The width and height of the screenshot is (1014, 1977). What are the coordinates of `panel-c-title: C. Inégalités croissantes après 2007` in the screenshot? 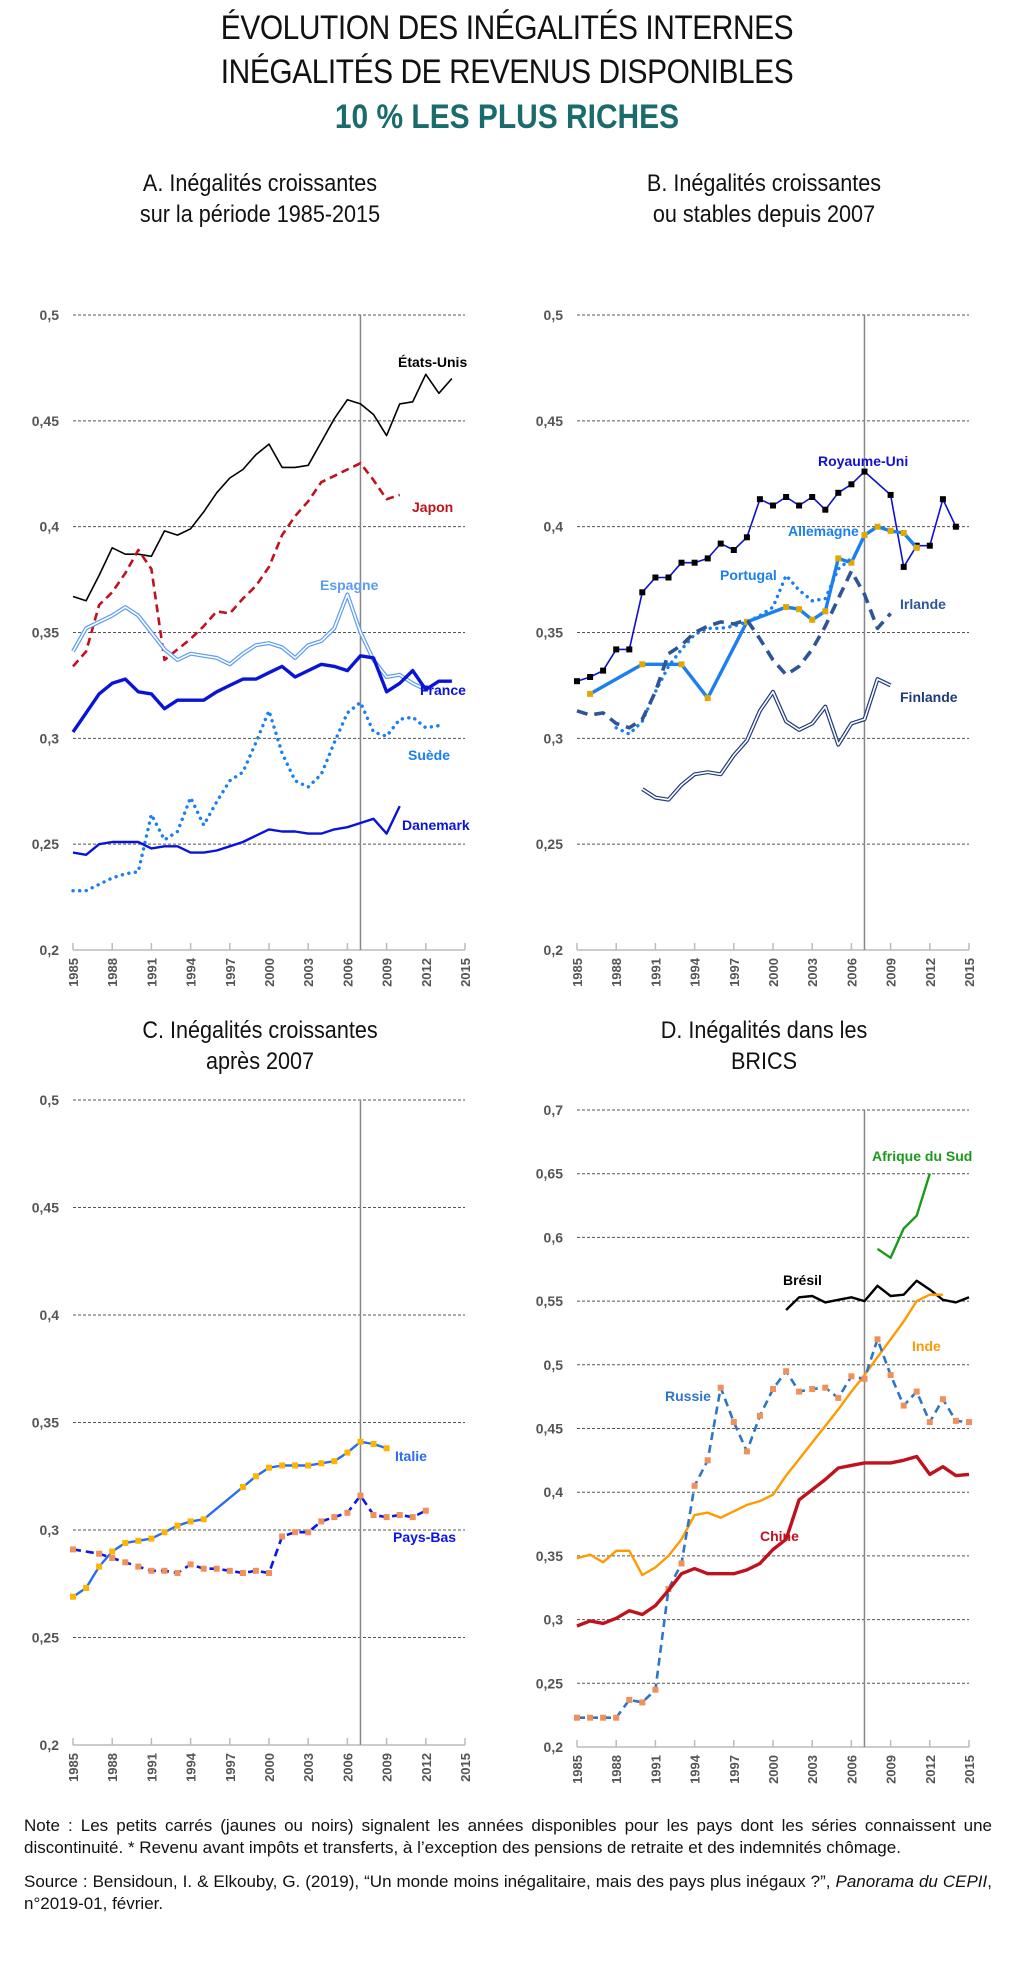 It's located at (260, 1046).